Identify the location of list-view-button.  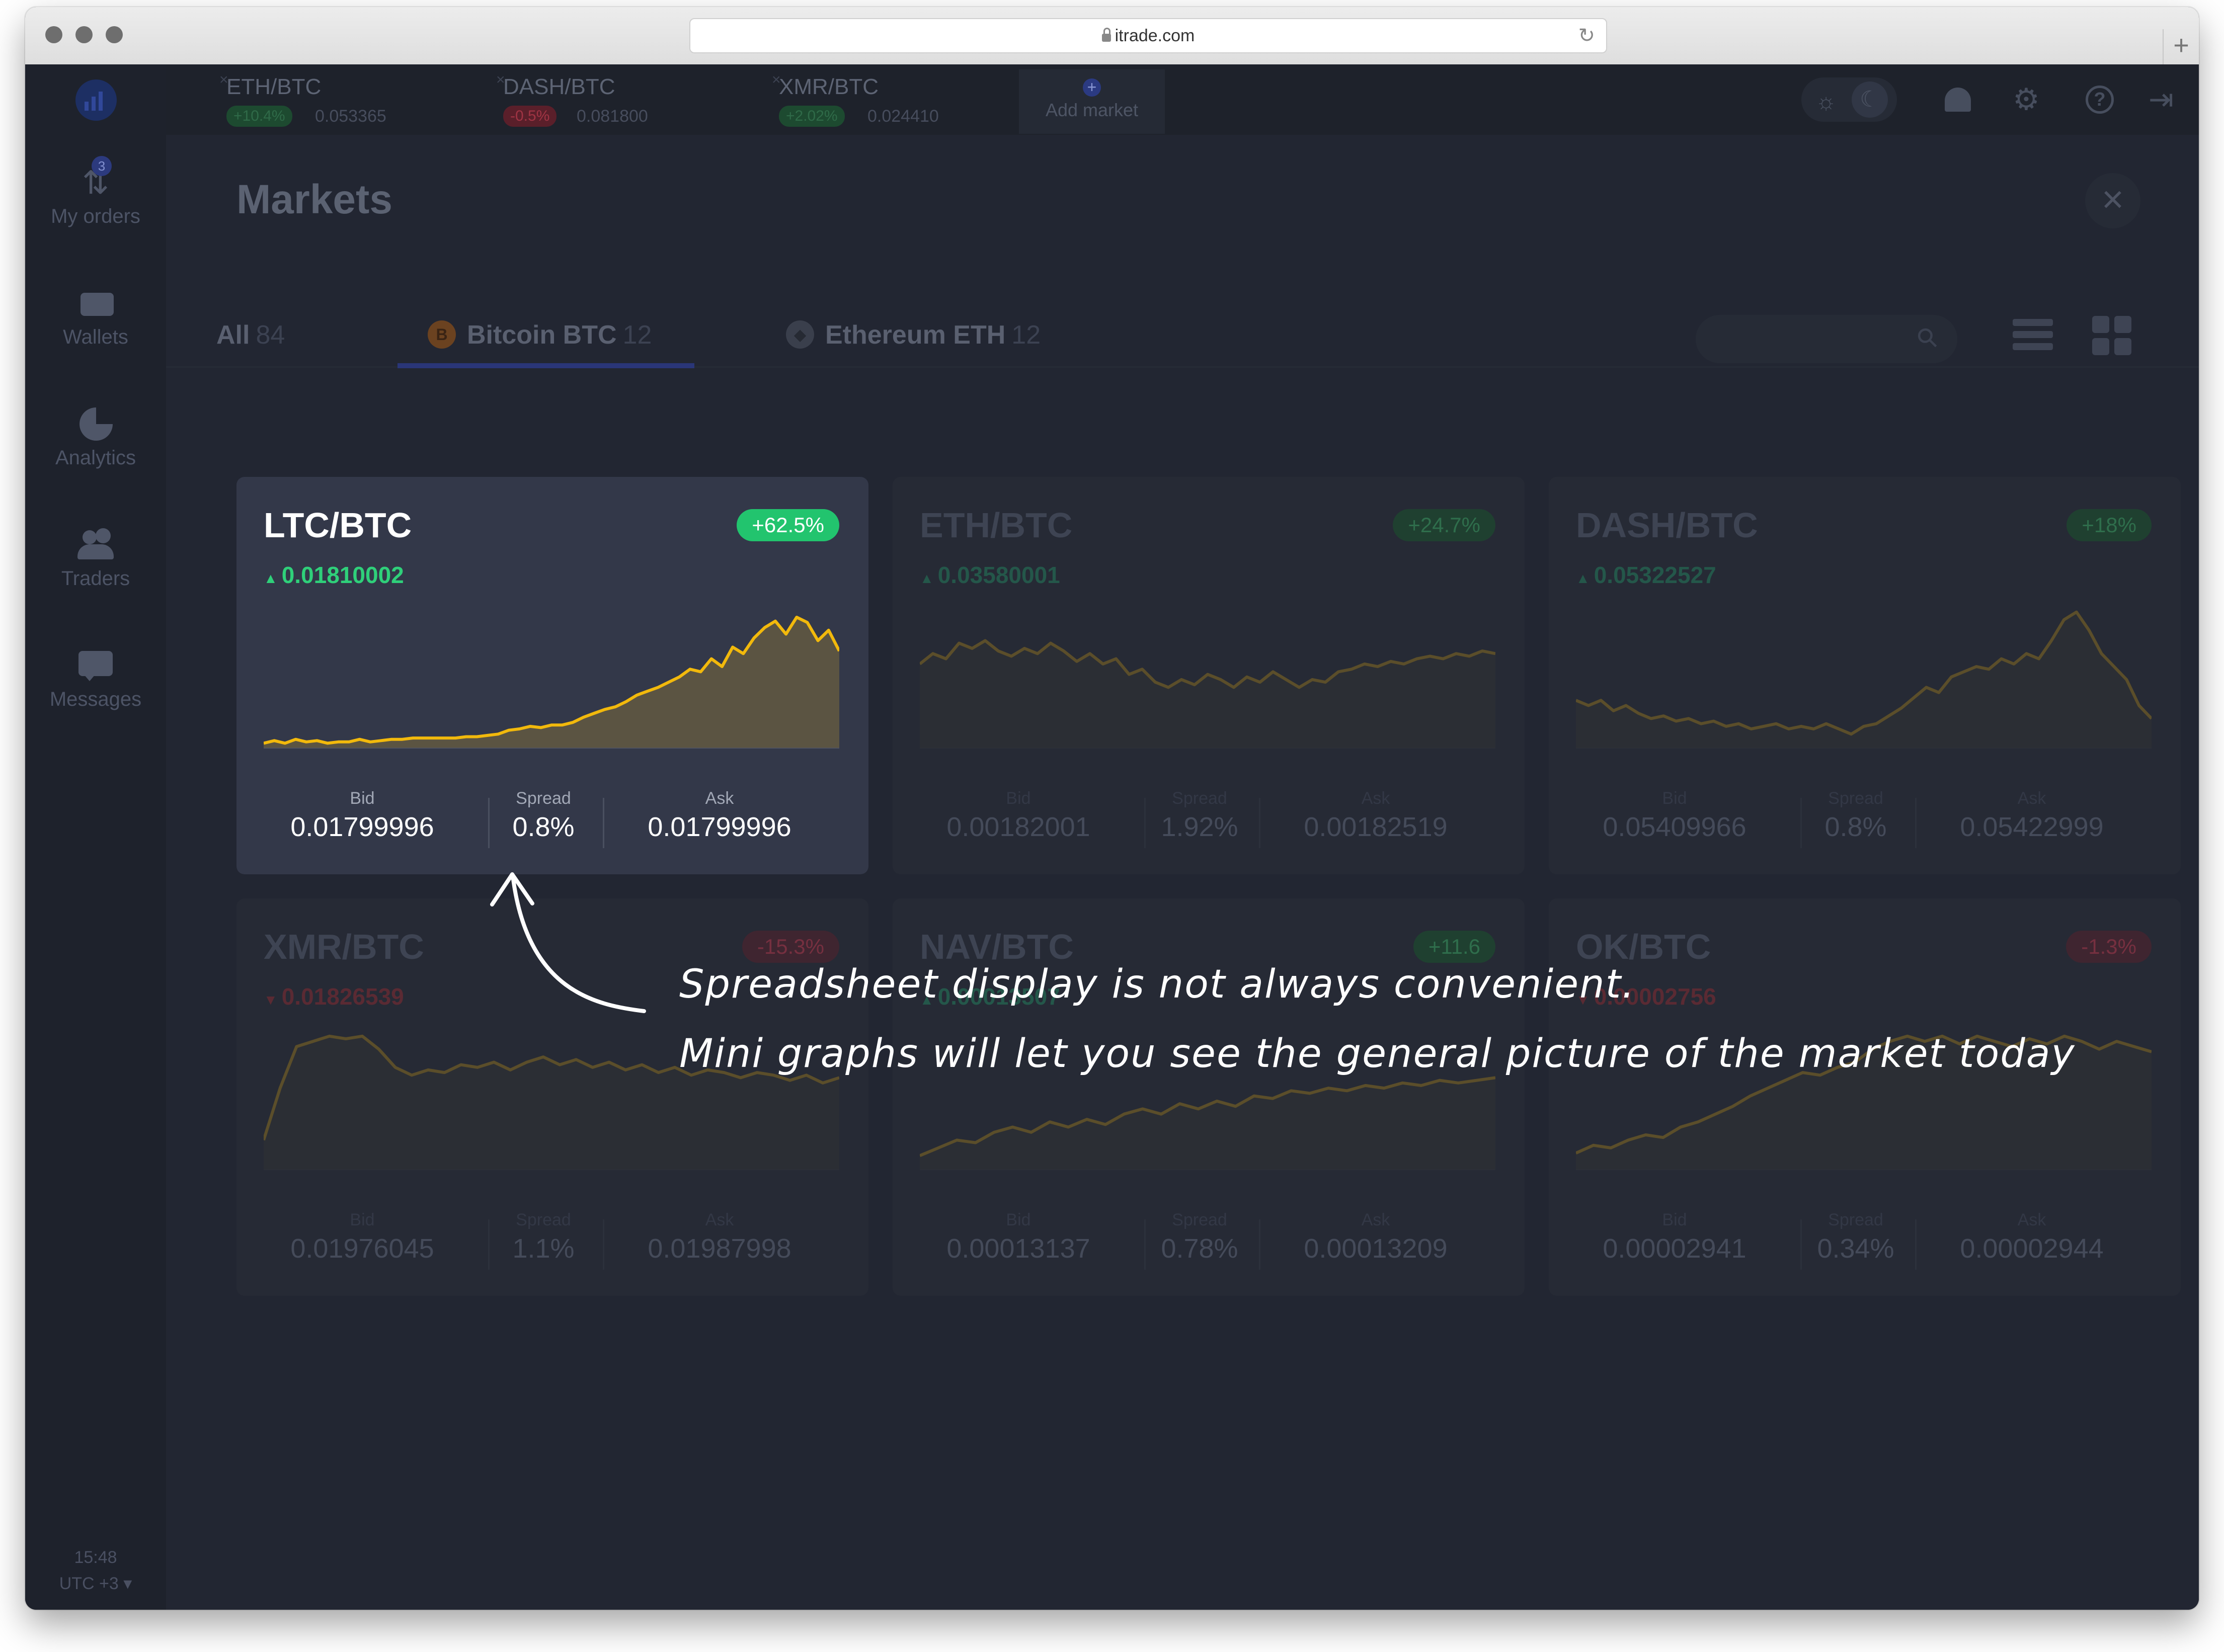
(2033, 336).